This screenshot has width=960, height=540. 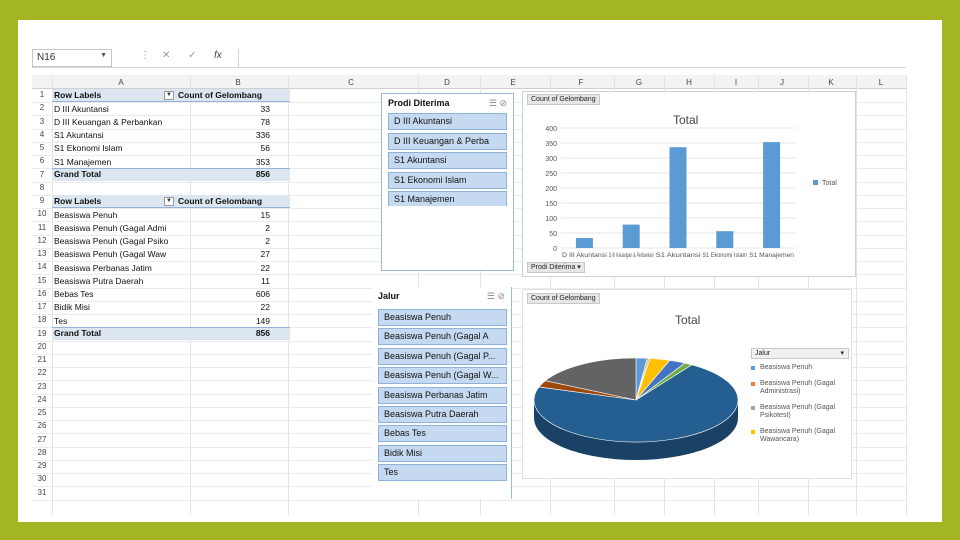 What do you see at coordinates (782, 82) in the screenshot?
I see `column-header: J` at bounding box center [782, 82].